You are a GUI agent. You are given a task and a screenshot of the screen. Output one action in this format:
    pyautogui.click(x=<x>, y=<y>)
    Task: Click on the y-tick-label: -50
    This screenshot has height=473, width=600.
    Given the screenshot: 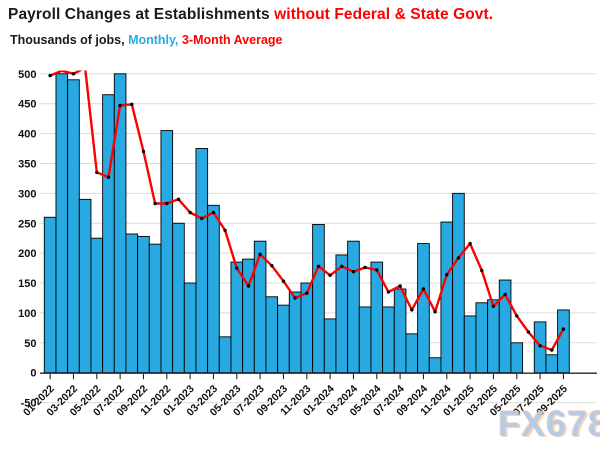 What is the action you would take?
    pyautogui.click(x=29, y=404)
    